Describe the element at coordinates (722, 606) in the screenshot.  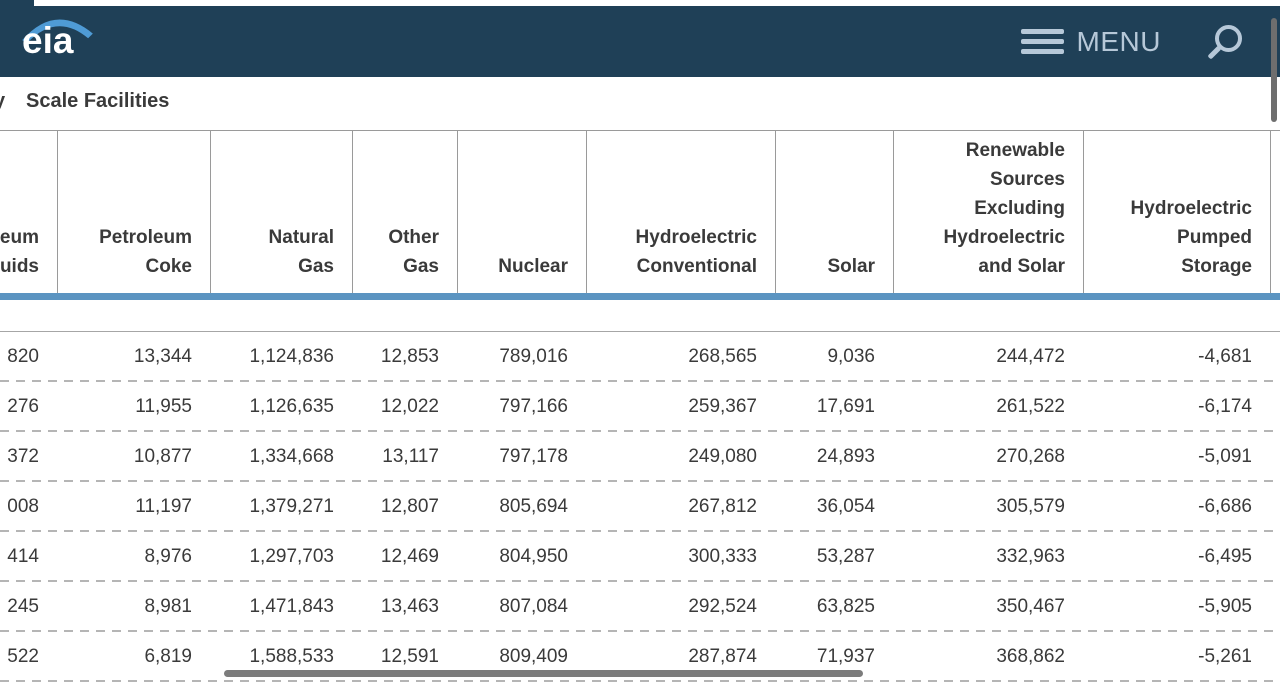
I see `cell: 292,524` at that location.